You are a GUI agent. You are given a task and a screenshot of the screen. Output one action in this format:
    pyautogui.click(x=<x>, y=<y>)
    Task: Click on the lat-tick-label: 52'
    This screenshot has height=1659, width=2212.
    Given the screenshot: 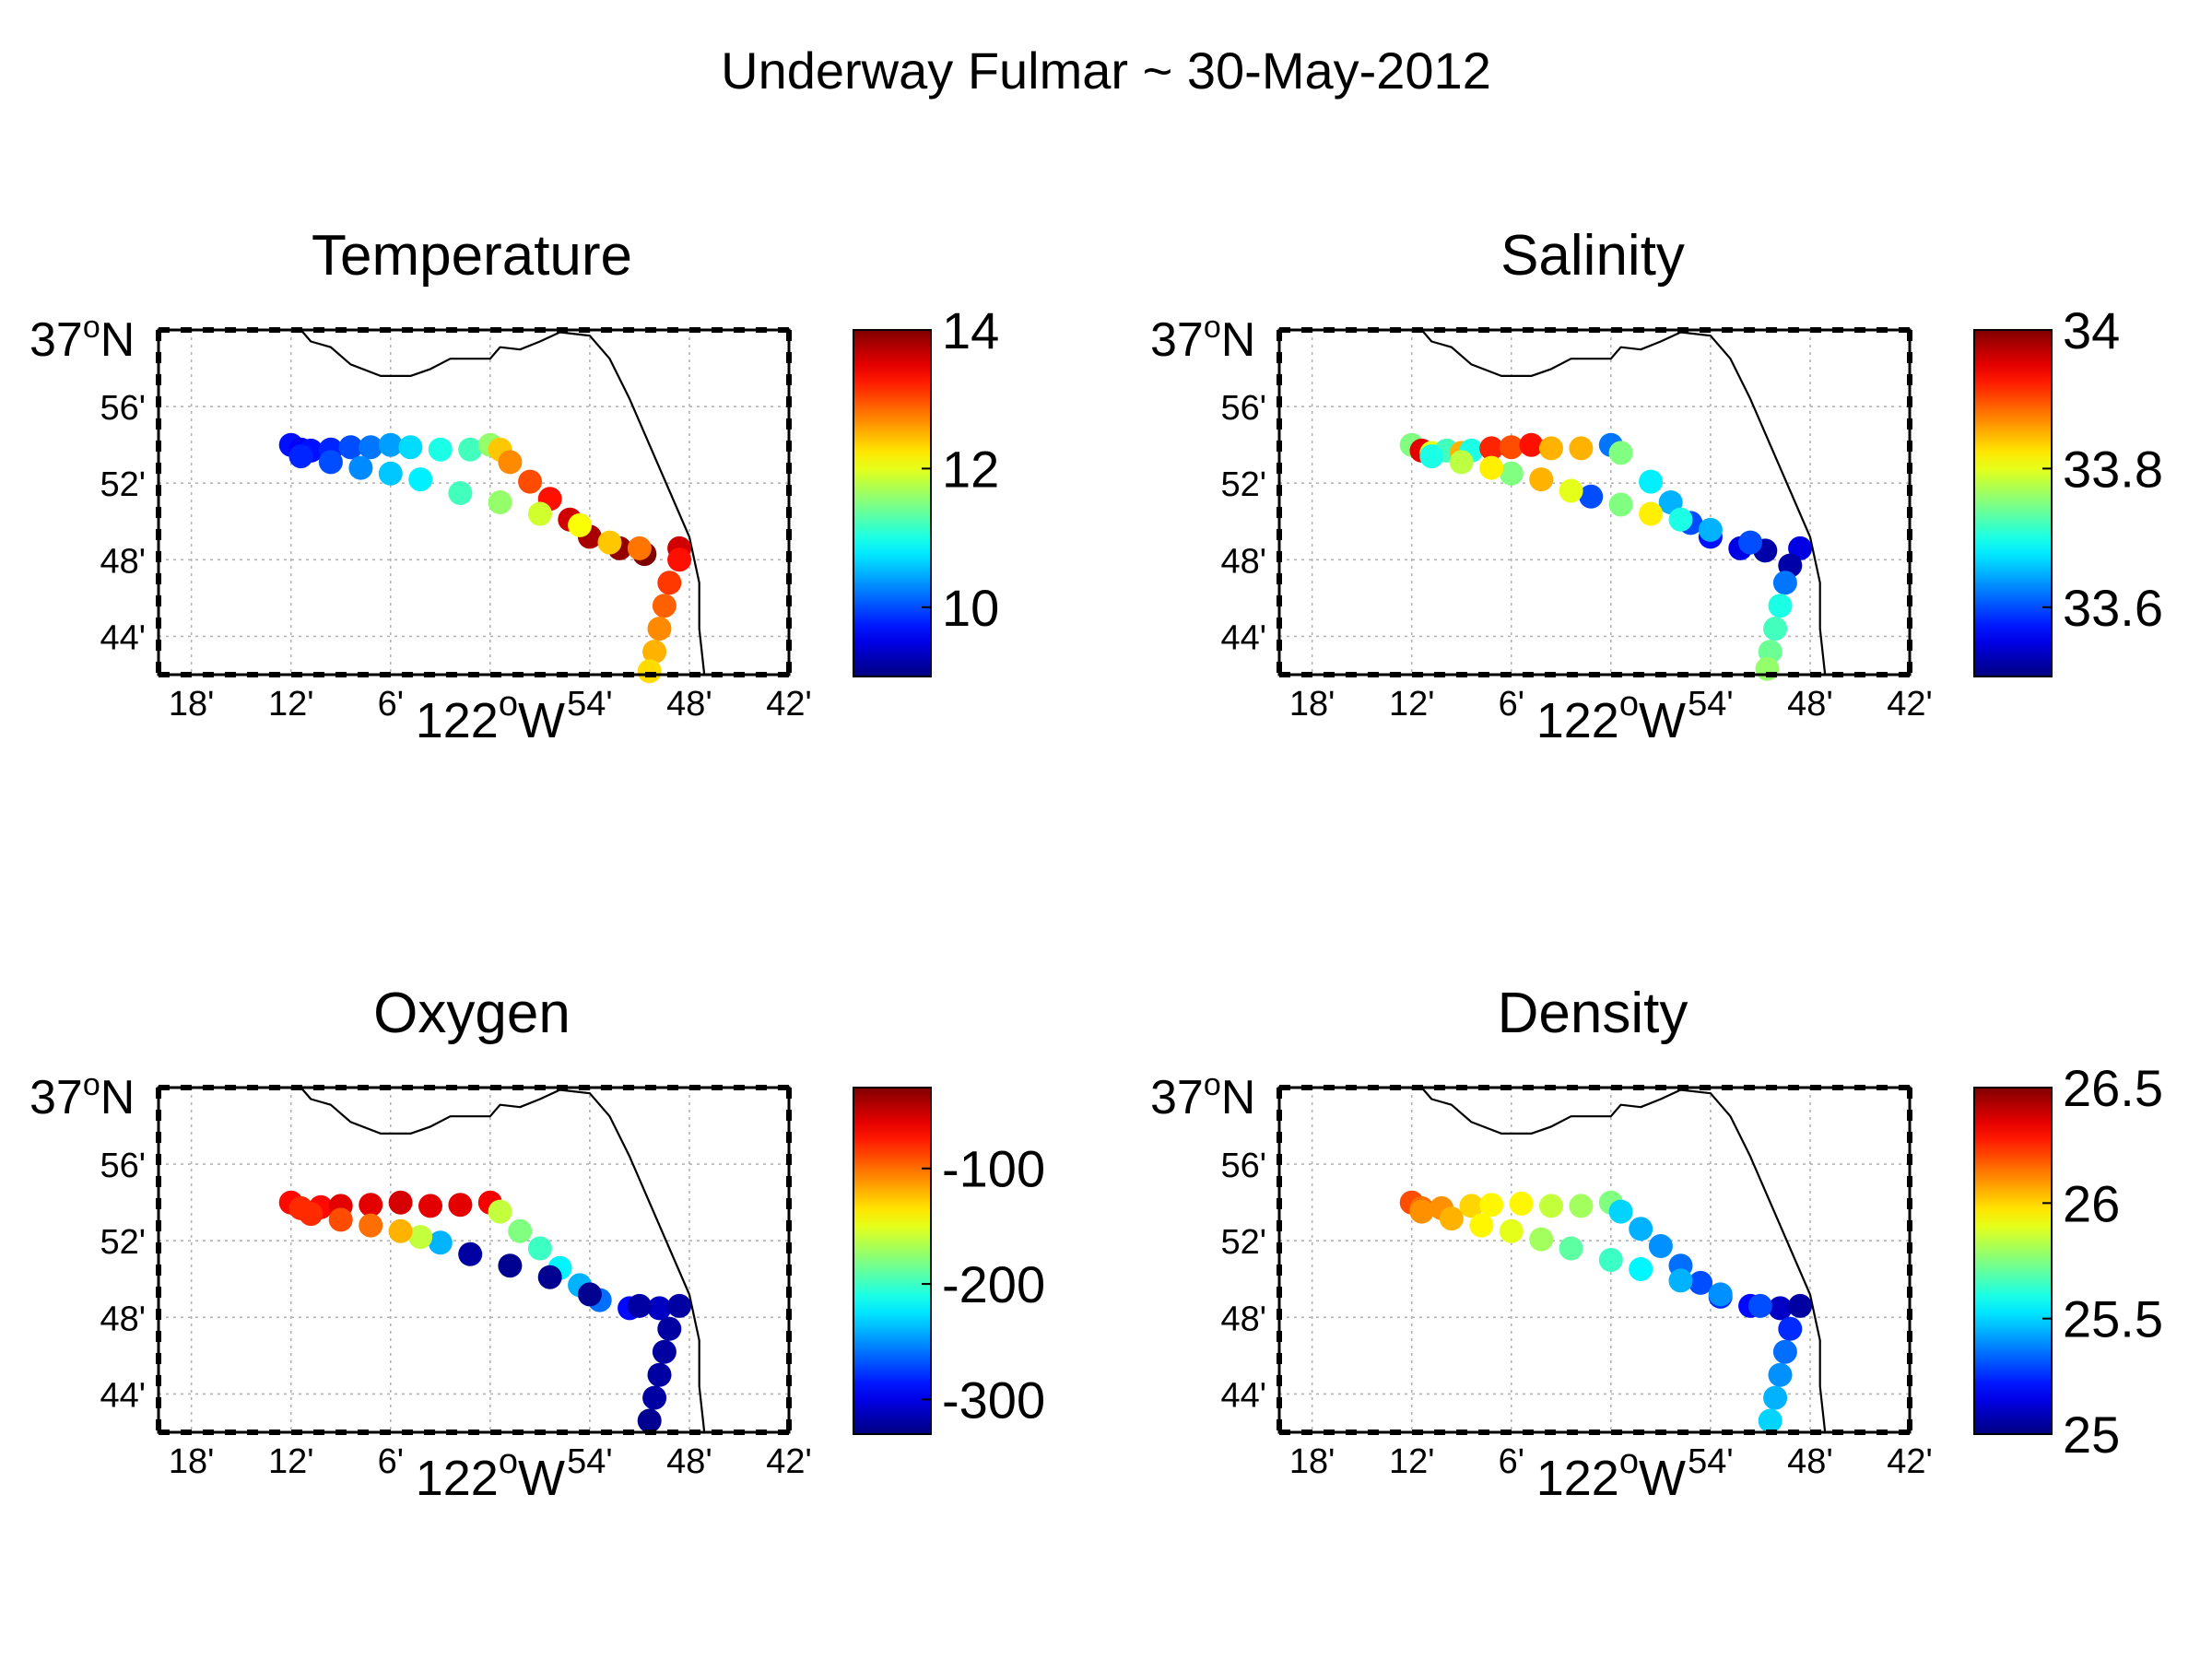 What is the action you would take?
    pyautogui.click(x=1243, y=484)
    